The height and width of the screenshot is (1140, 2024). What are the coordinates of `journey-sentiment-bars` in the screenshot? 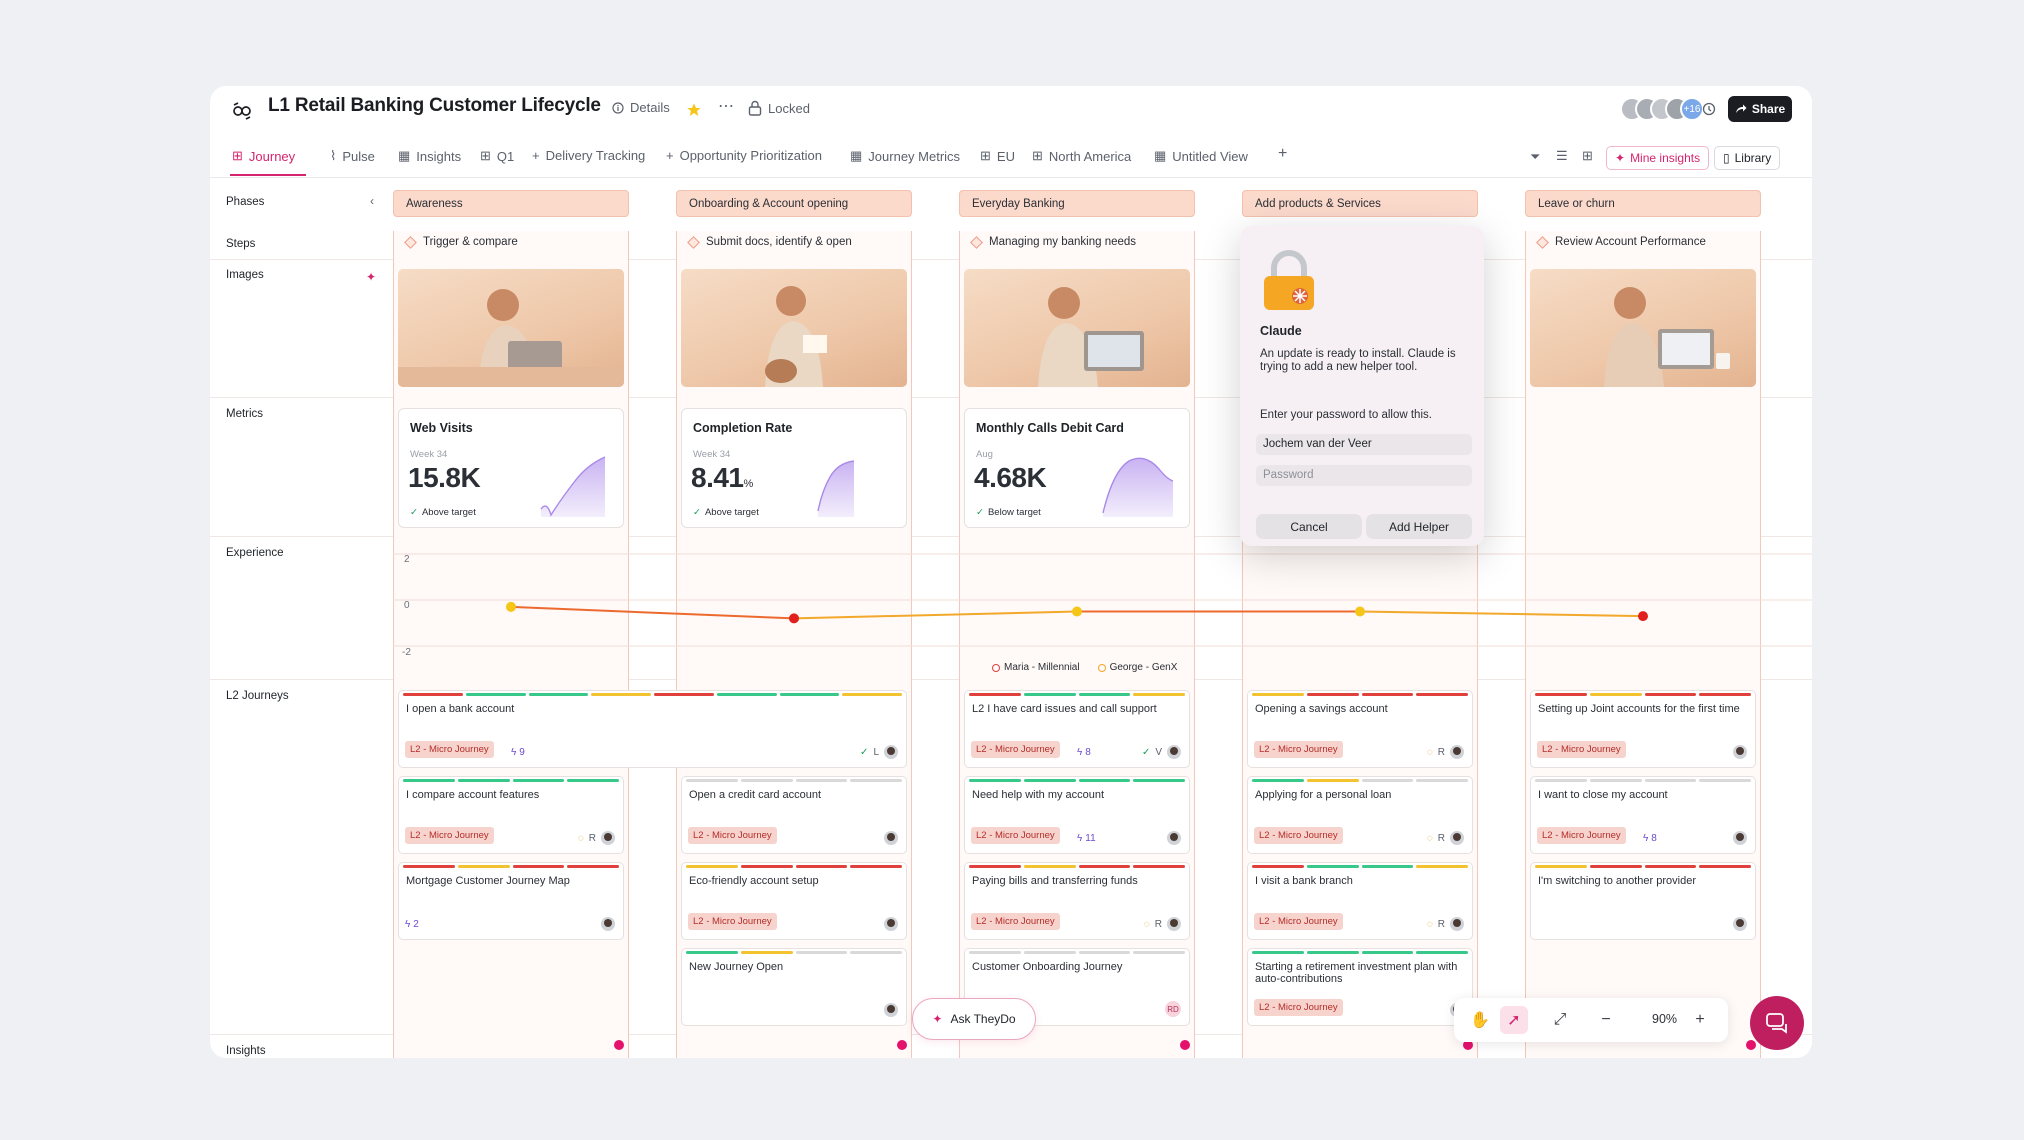 It's located at (1077, 780).